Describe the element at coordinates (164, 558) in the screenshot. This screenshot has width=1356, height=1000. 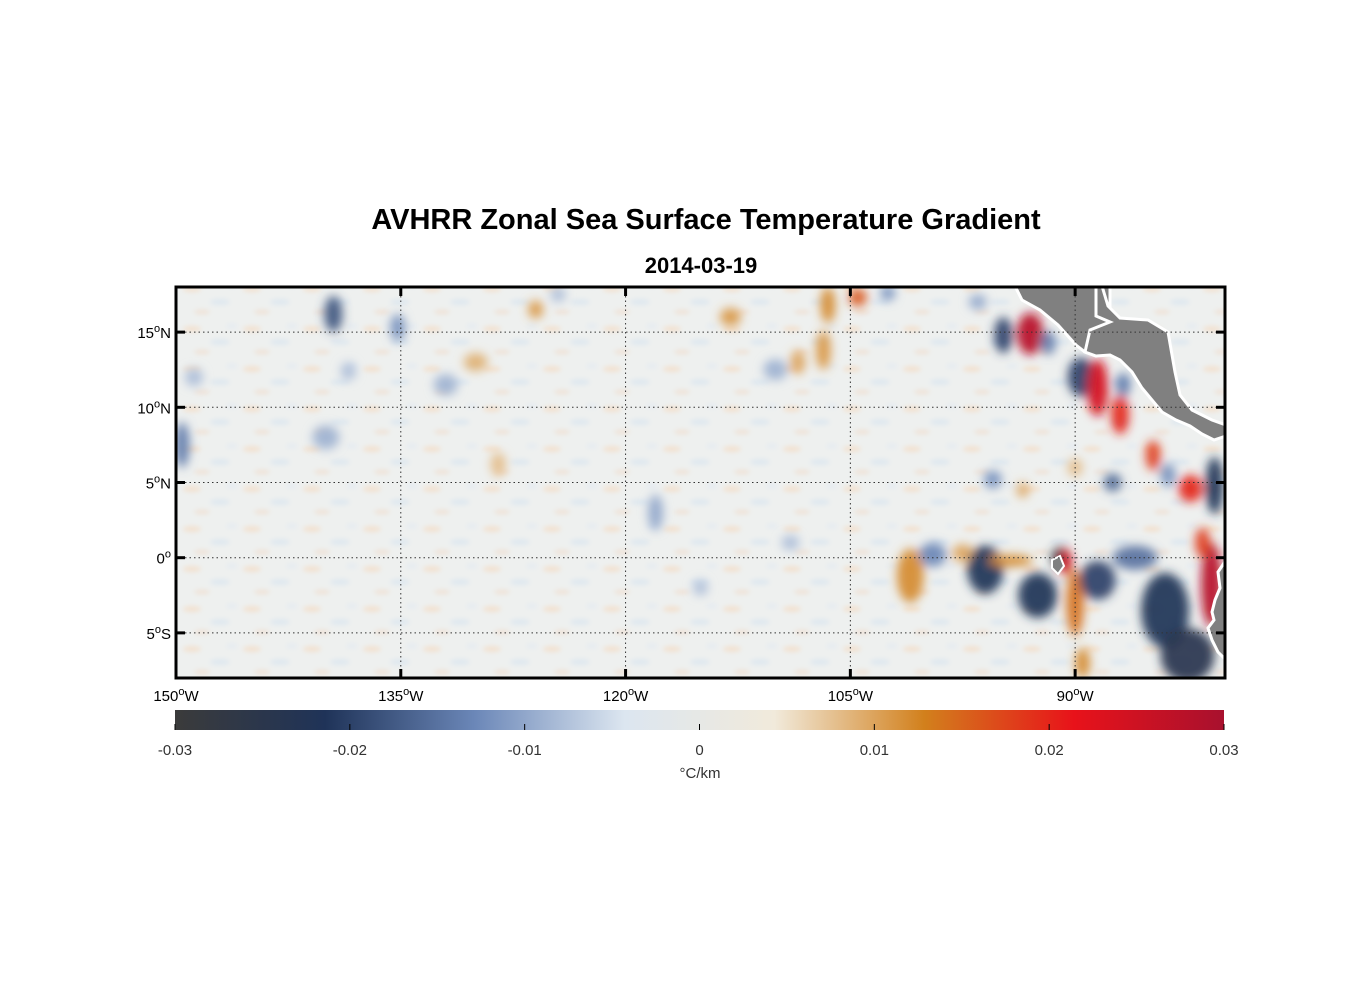
I see `lat-tick-label: 0o` at that location.